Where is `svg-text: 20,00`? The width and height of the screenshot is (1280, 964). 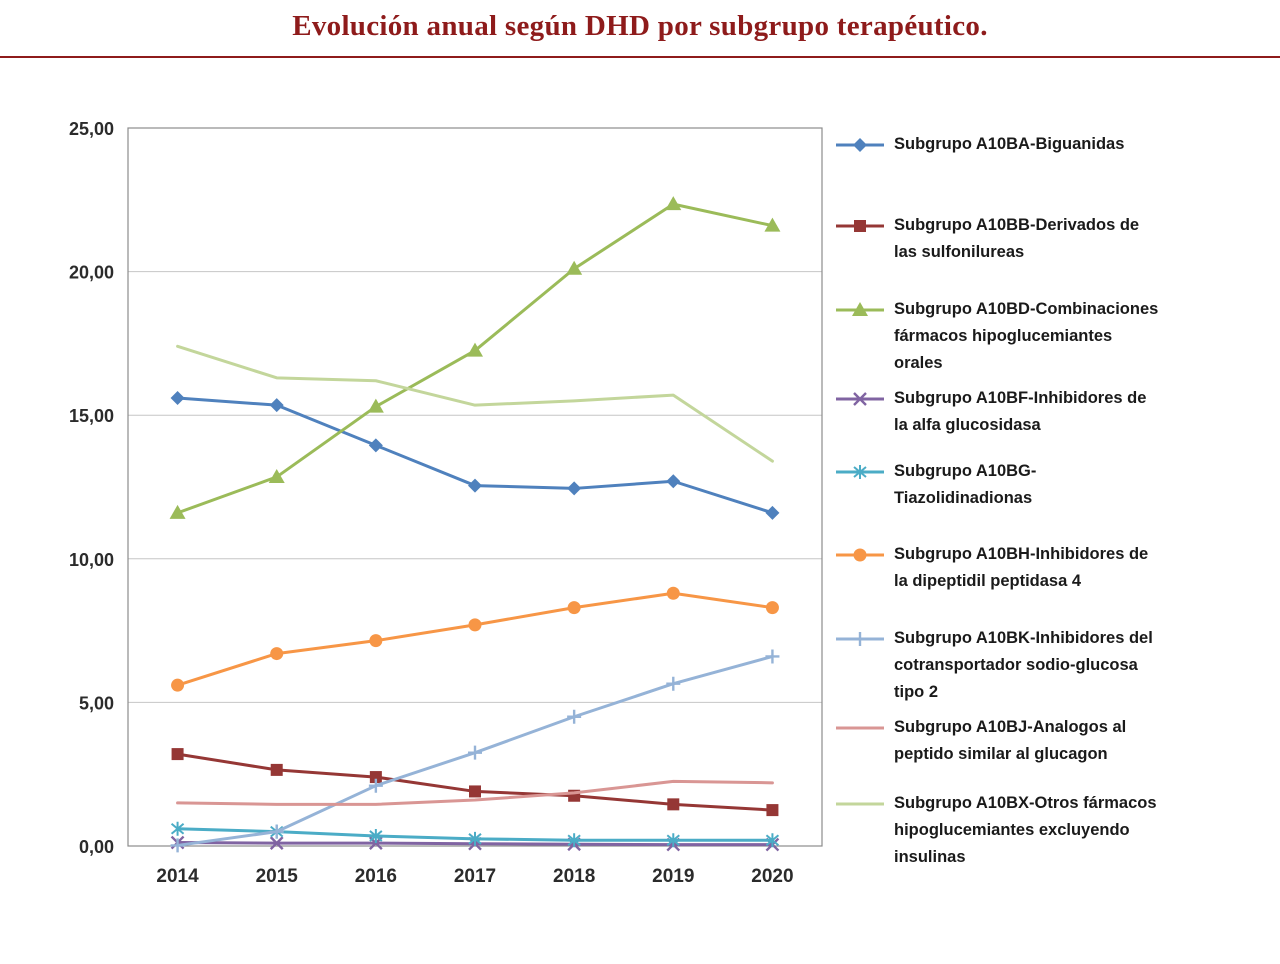 svg-text: 20,00 is located at coordinates (91, 273).